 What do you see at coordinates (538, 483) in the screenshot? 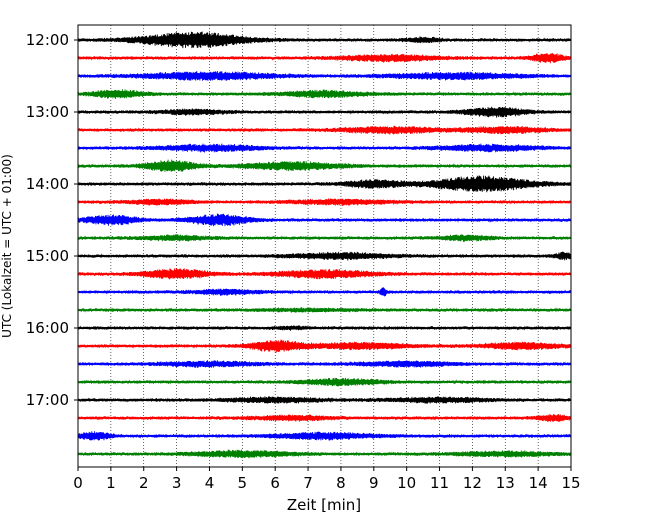
I see `x-tick-label-14: 14` at bounding box center [538, 483].